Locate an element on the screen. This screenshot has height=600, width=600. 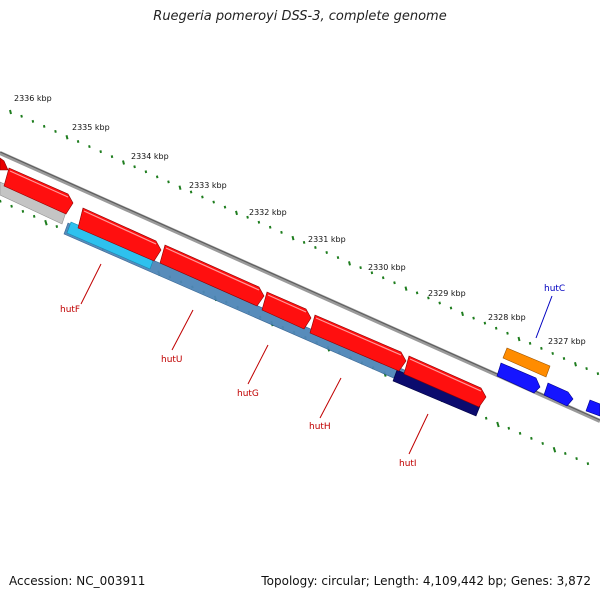
map-title: Ruegeria pomeroyi DSS-3, complete genome is located at coordinates (300, 16).